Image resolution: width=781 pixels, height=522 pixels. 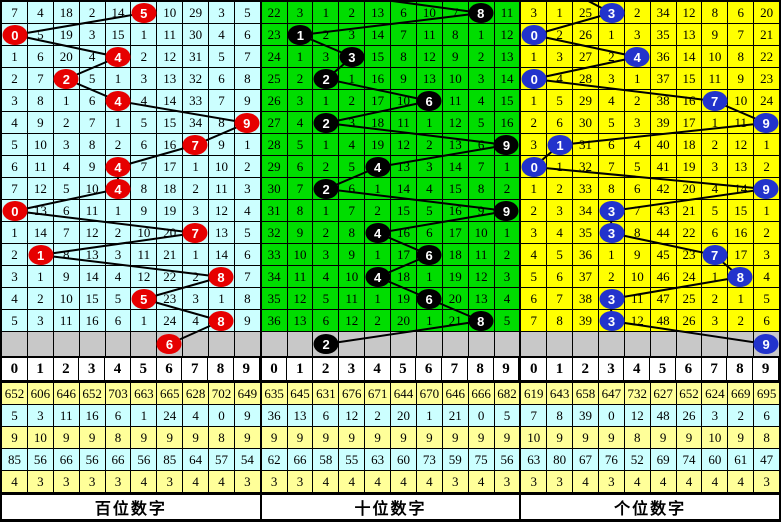 What do you see at coordinates (352, 394) in the screenshot?
I see `stats-cell: 676` at bounding box center [352, 394].